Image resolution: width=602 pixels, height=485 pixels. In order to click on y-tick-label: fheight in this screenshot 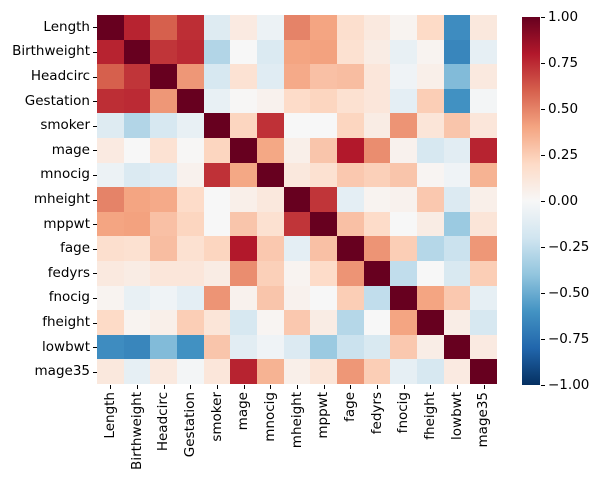, I will do `click(66, 322)`.